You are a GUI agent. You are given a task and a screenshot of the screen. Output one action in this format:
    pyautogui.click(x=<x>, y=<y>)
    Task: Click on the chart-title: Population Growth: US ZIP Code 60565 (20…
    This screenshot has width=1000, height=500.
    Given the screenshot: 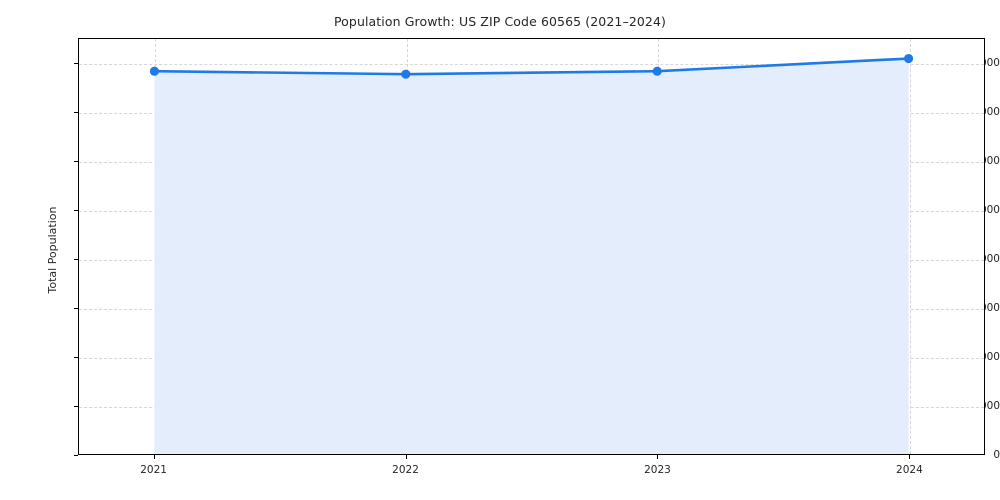 What is the action you would take?
    pyautogui.click(x=500, y=21)
    